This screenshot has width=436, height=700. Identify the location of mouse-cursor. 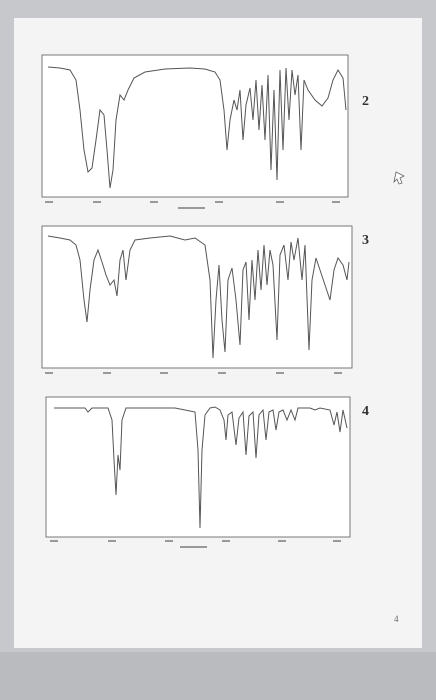
(399, 178).